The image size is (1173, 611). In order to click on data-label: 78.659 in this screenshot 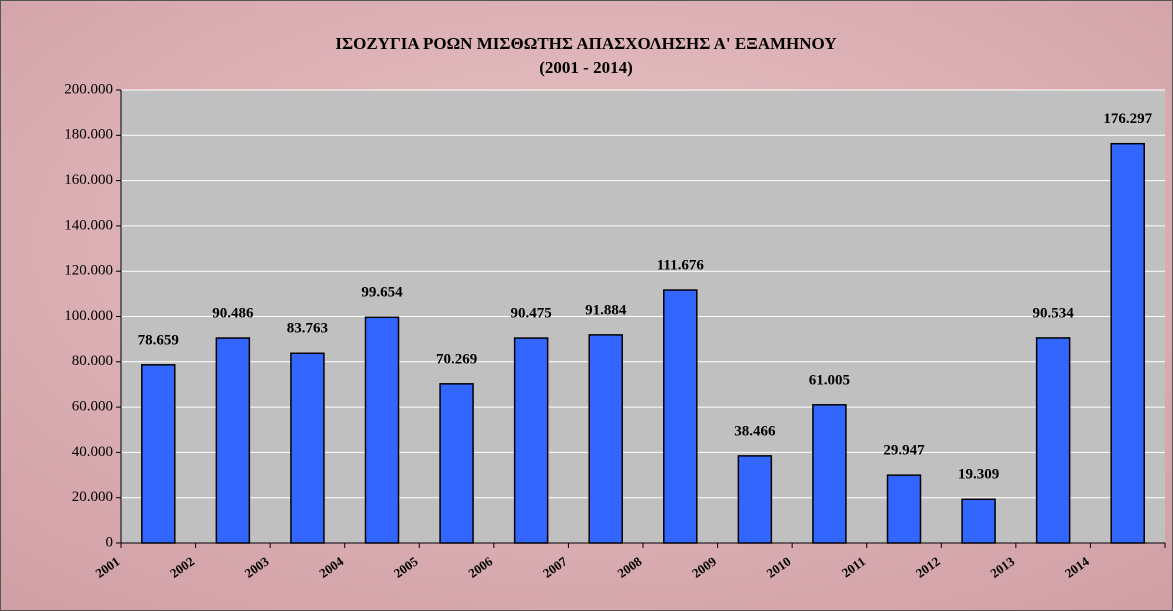, I will do `click(158, 340)`.